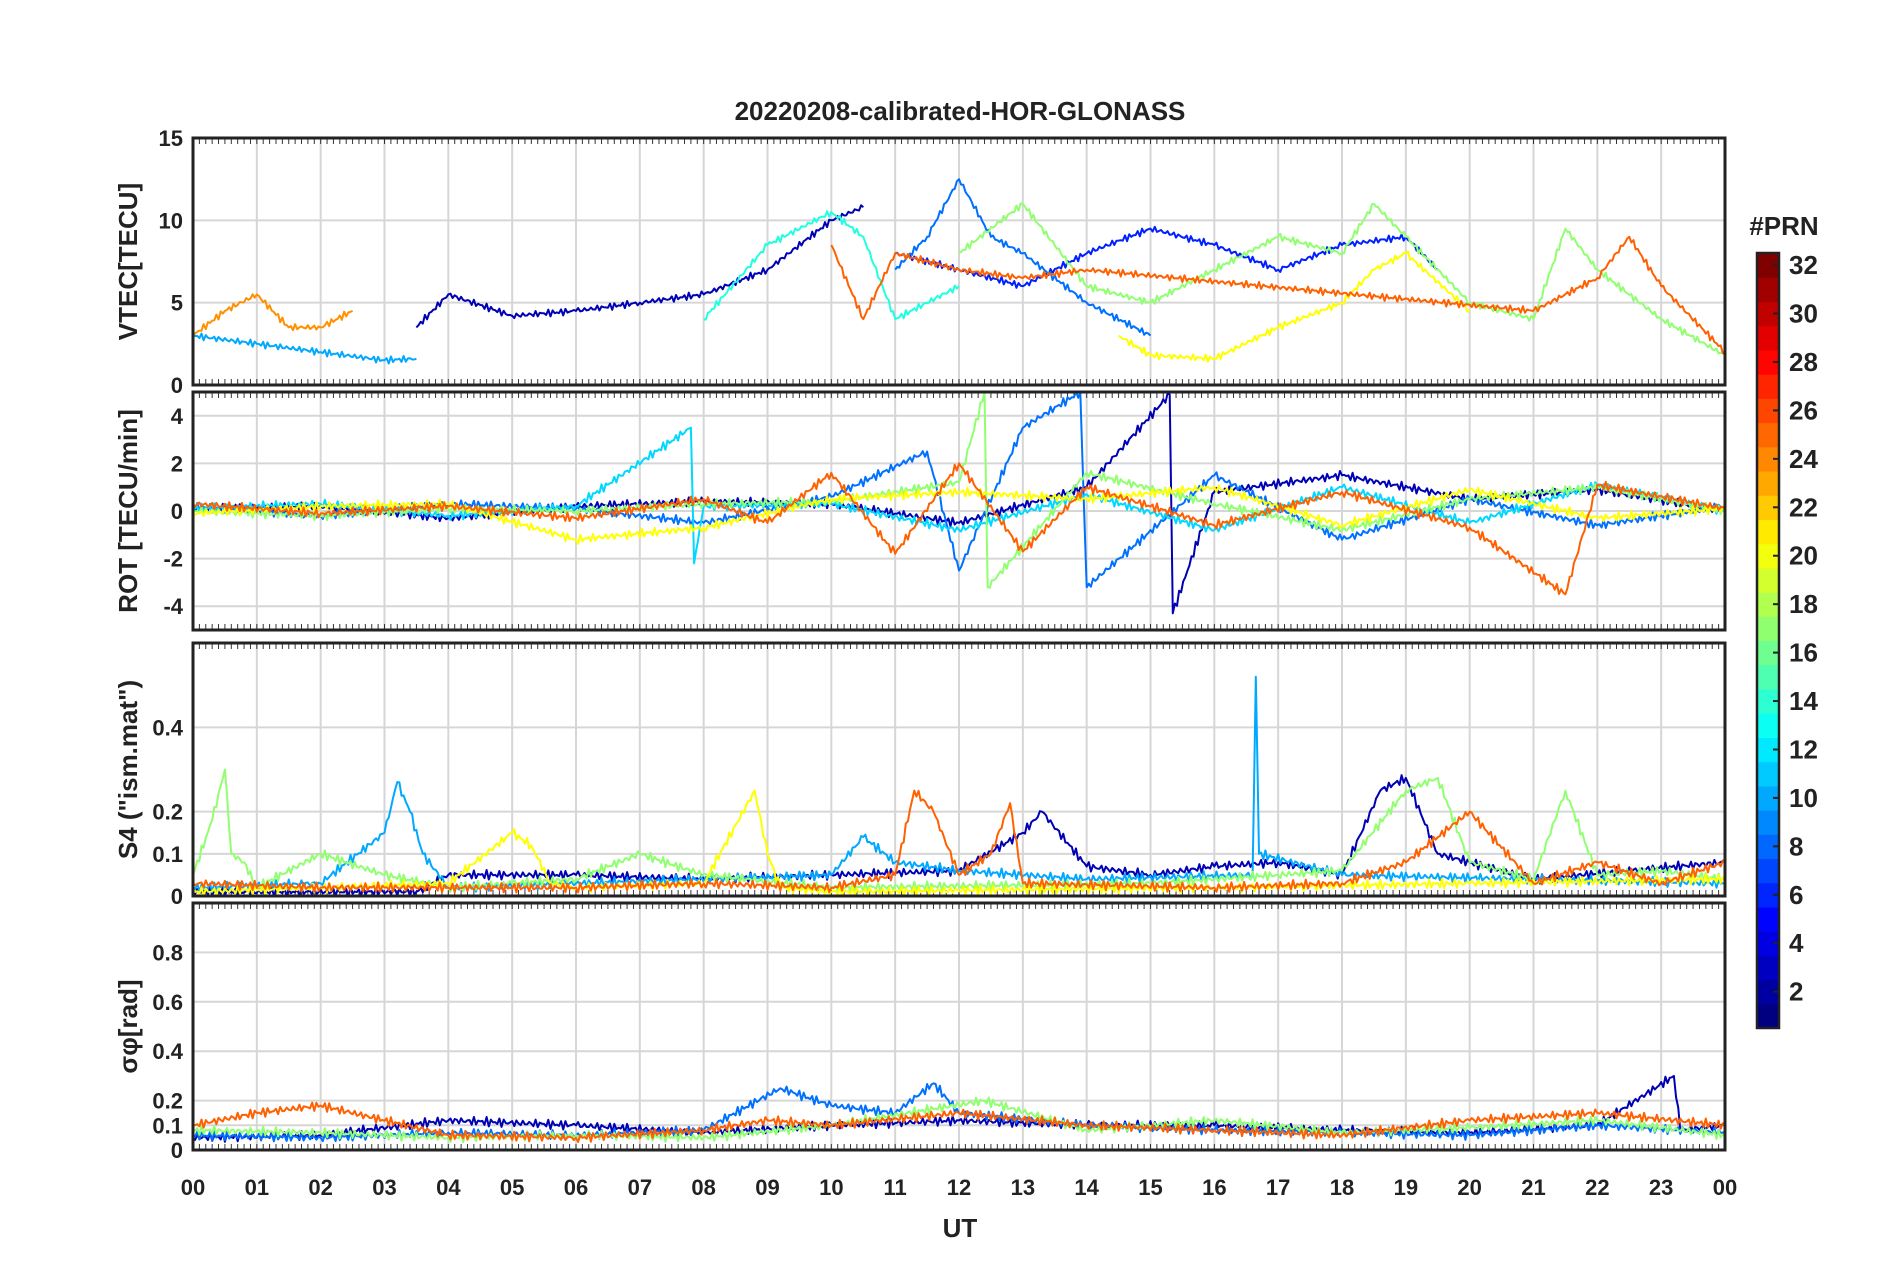  Describe the element at coordinates (320, 1187) in the screenshot. I see `x-tick-label: 02` at that location.